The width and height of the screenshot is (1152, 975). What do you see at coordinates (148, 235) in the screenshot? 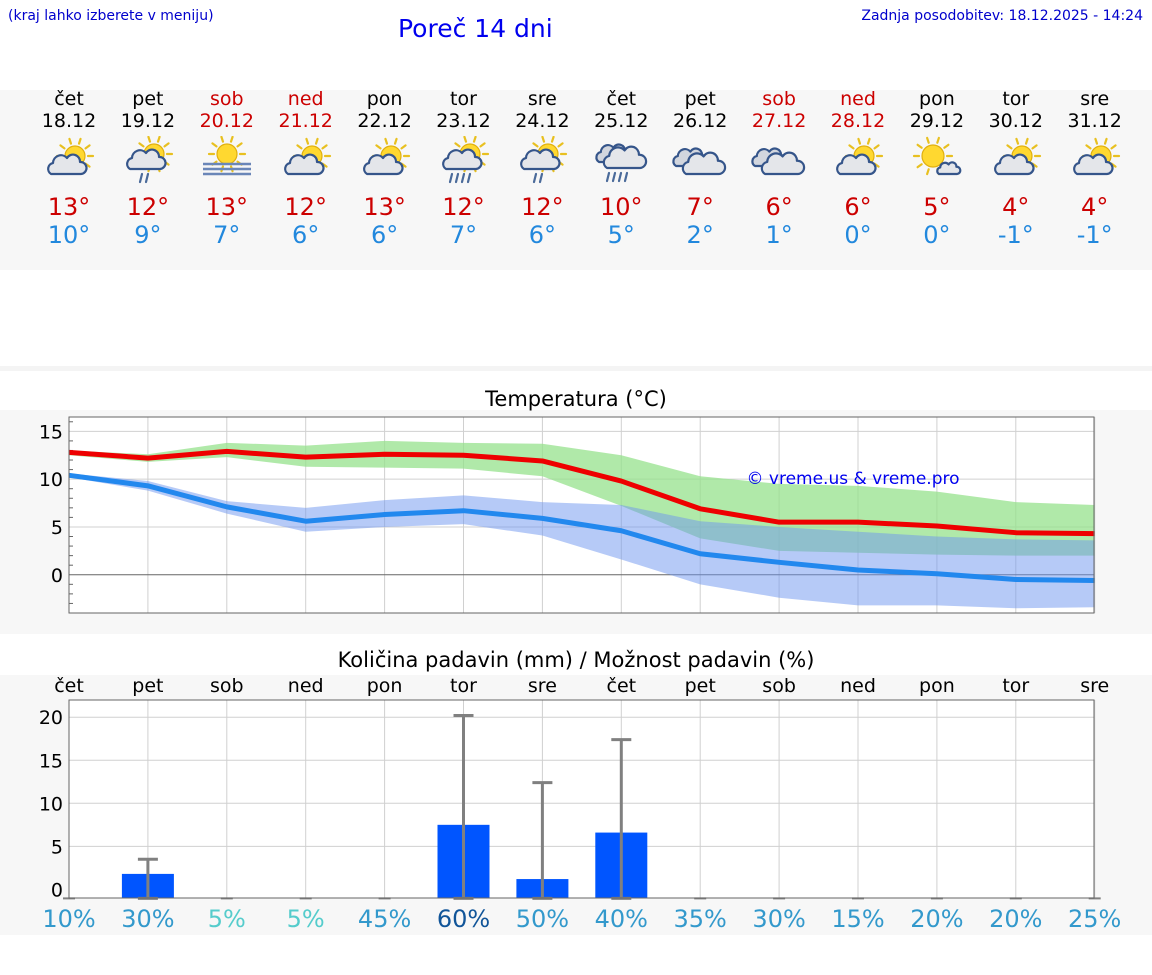
I see `min-temperature: 9°` at bounding box center [148, 235].